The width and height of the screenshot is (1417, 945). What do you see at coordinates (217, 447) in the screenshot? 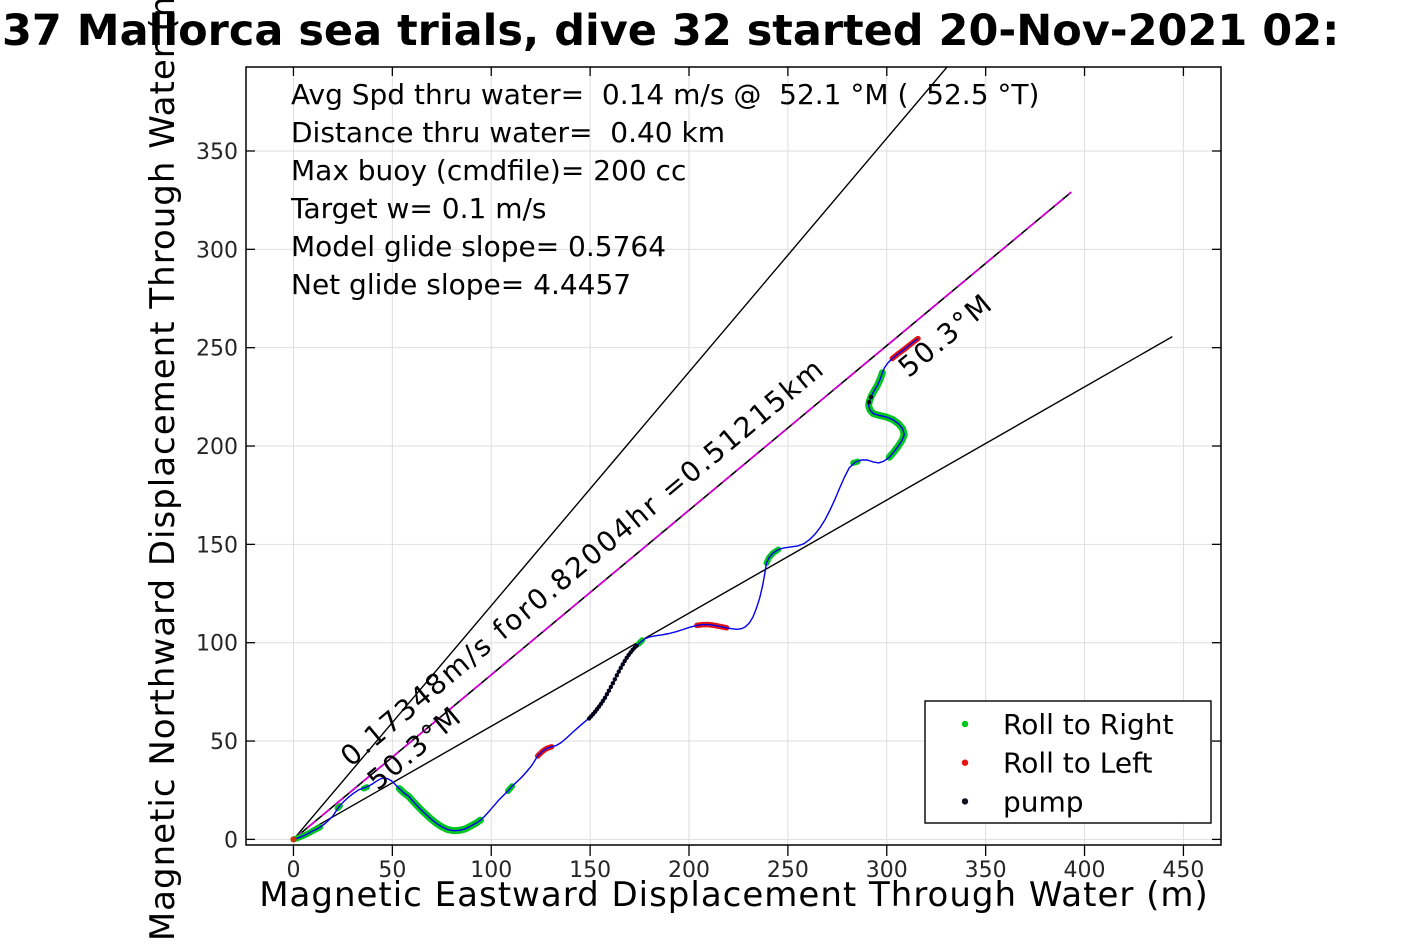
I see `y-tick-label: 200` at bounding box center [217, 447].